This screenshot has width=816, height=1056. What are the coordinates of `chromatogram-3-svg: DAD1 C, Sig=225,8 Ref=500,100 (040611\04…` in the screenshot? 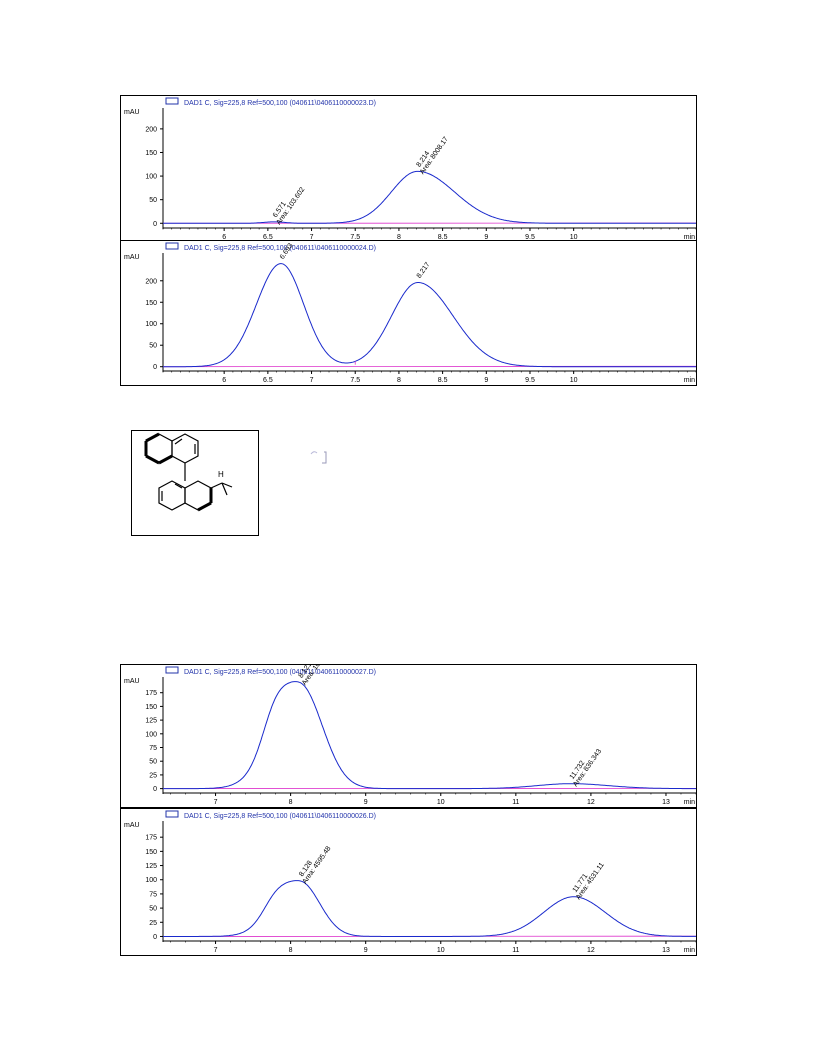 It's located at (408, 727).